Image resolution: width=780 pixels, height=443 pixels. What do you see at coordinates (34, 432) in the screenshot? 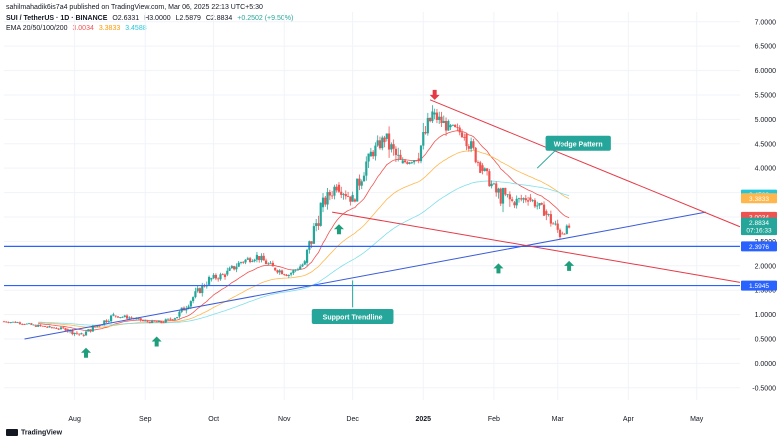
I see `tradingview-logo: TradingView` at bounding box center [34, 432].